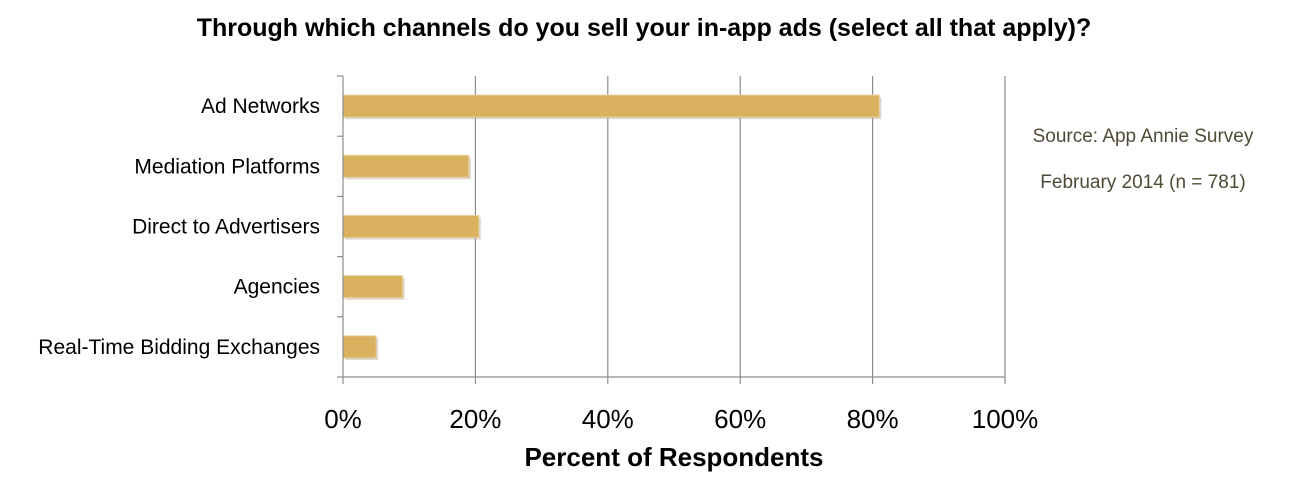  Describe the element at coordinates (179, 347) in the screenshot. I see `category-label: Real-Time Bidding Exchanges` at that location.